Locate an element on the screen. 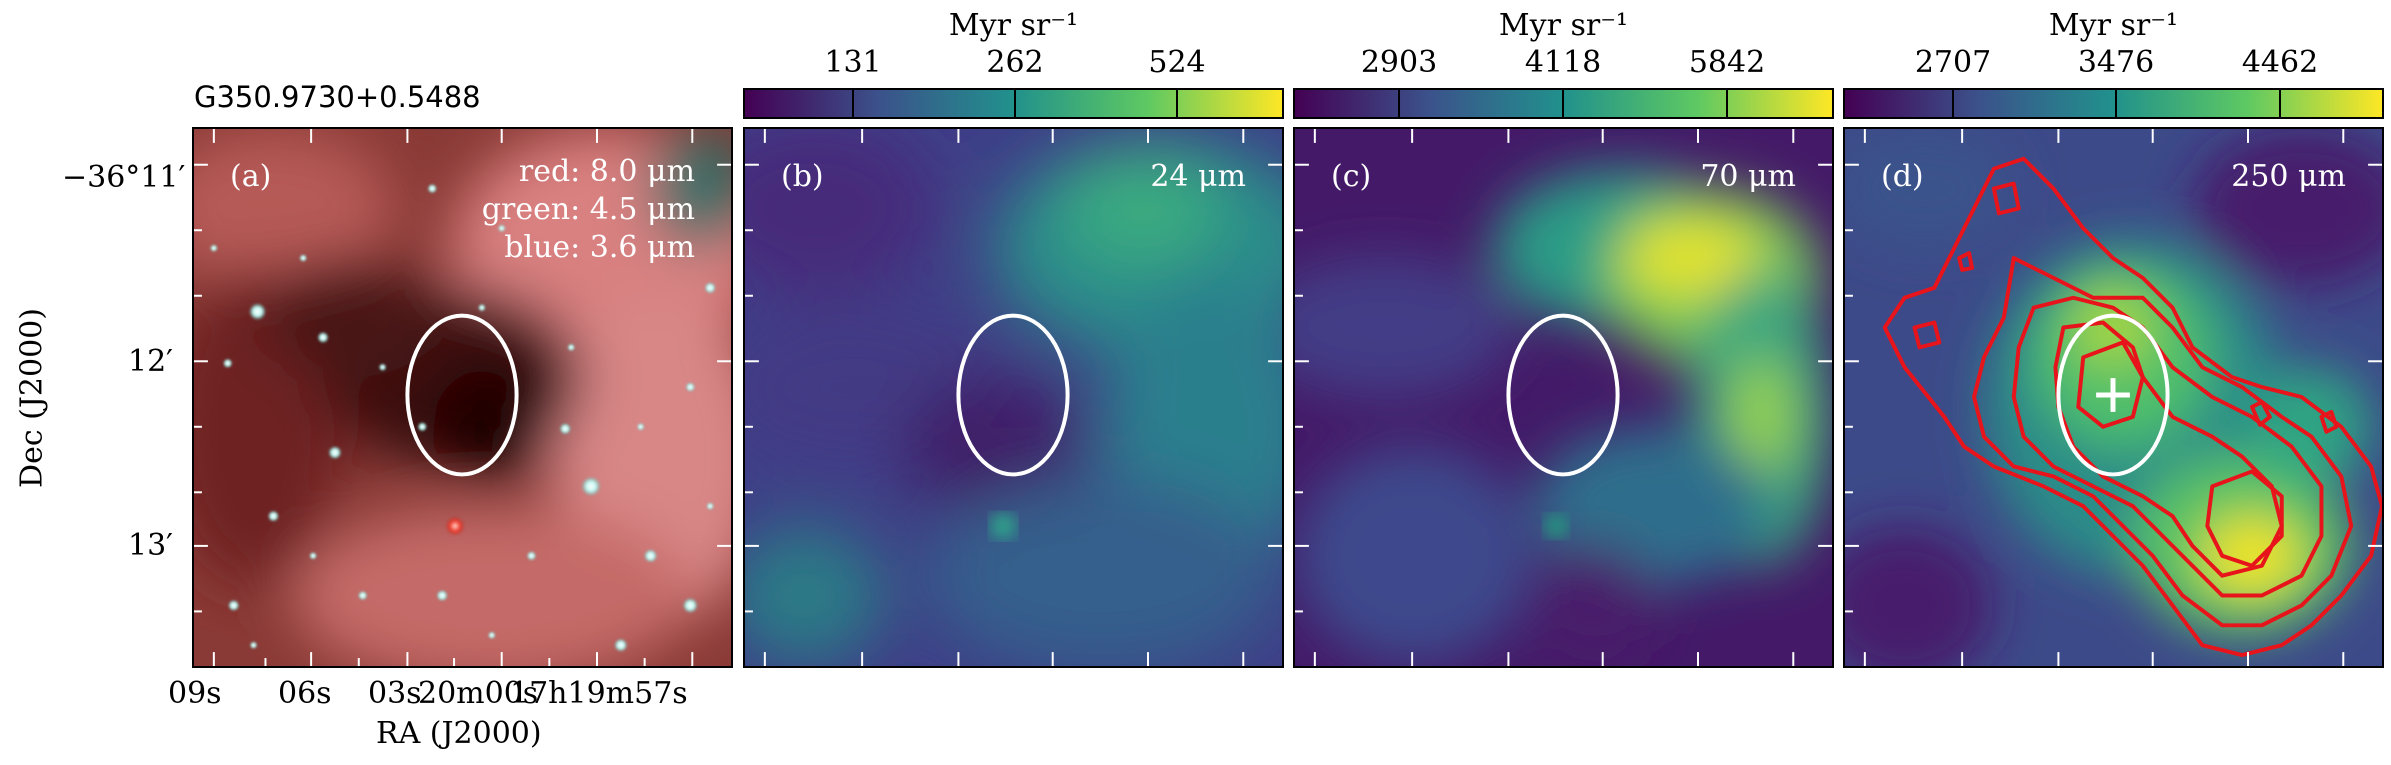 The width and height of the screenshot is (2391, 765). band-red-label: red: 8.0 μm is located at coordinates (606, 171).